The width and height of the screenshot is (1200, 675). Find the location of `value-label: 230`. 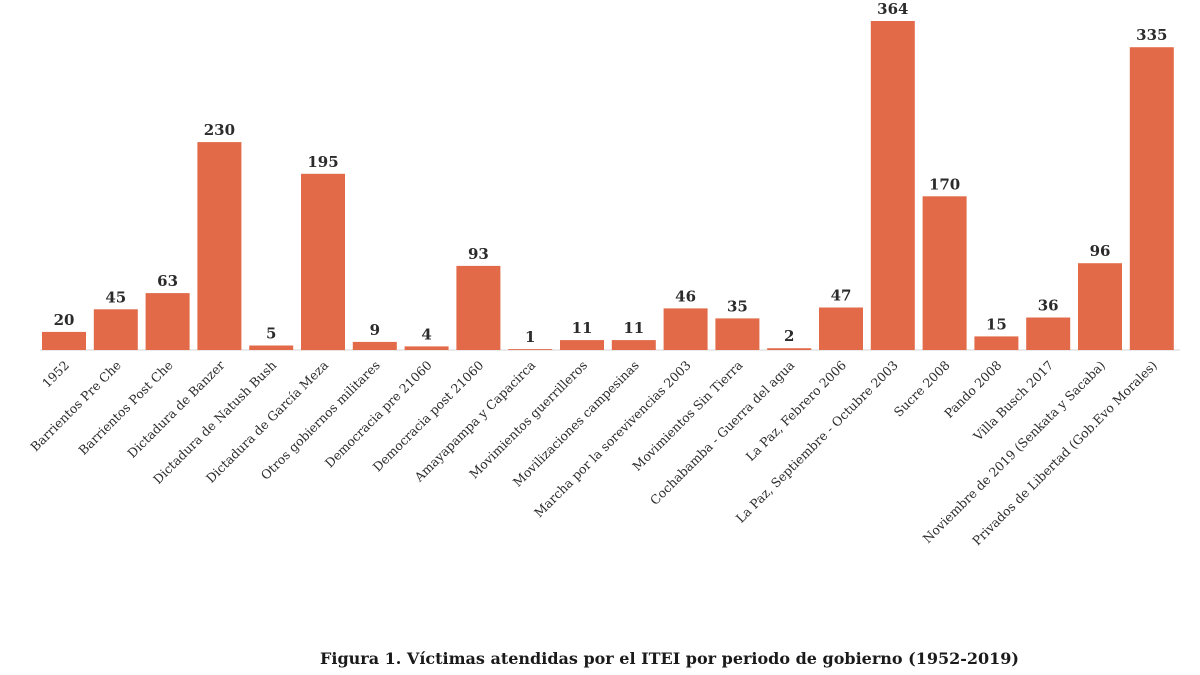

value-label: 230 is located at coordinates (219, 130).